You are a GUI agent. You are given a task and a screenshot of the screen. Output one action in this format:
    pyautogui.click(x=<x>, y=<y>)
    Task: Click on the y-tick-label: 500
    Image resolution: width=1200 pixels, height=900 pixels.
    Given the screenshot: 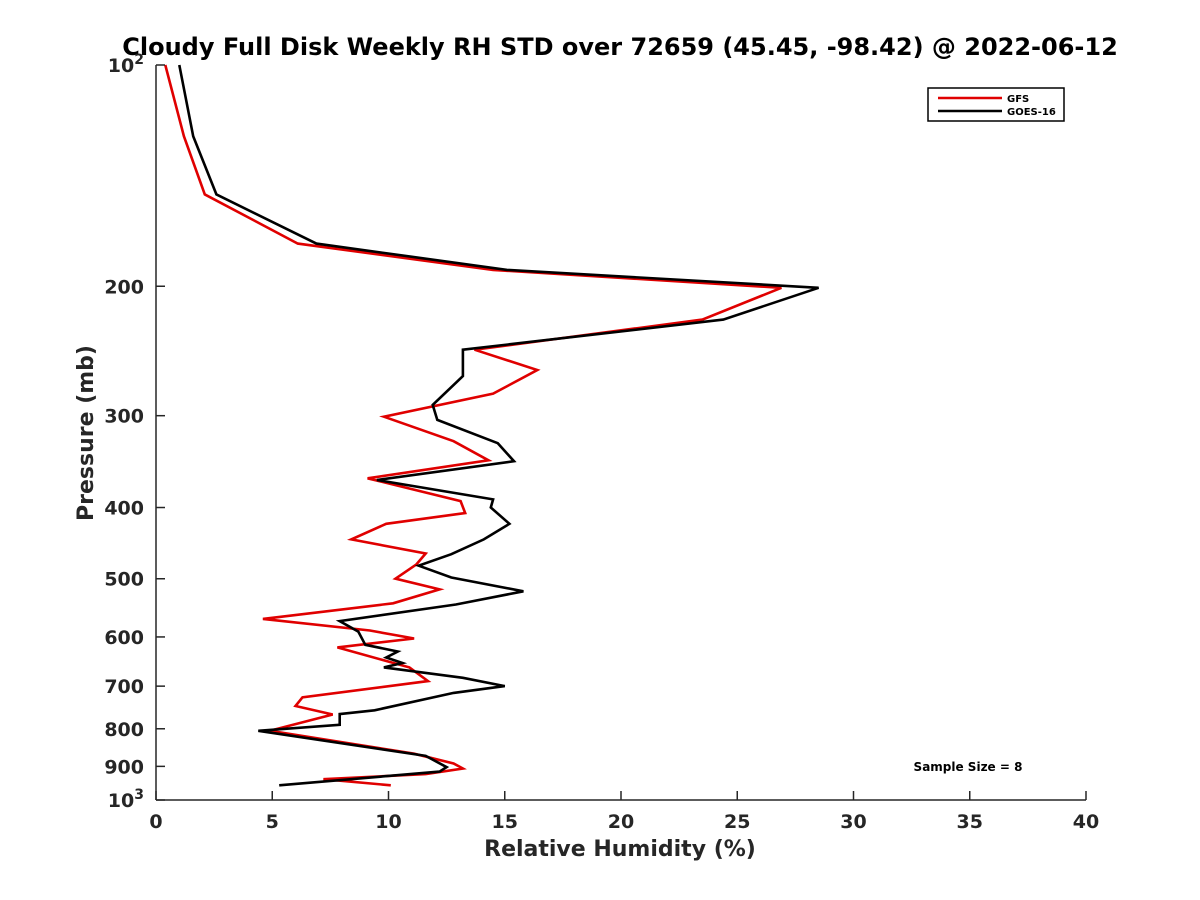 What is the action you would take?
    pyautogui.click(x=124, y=580)
    